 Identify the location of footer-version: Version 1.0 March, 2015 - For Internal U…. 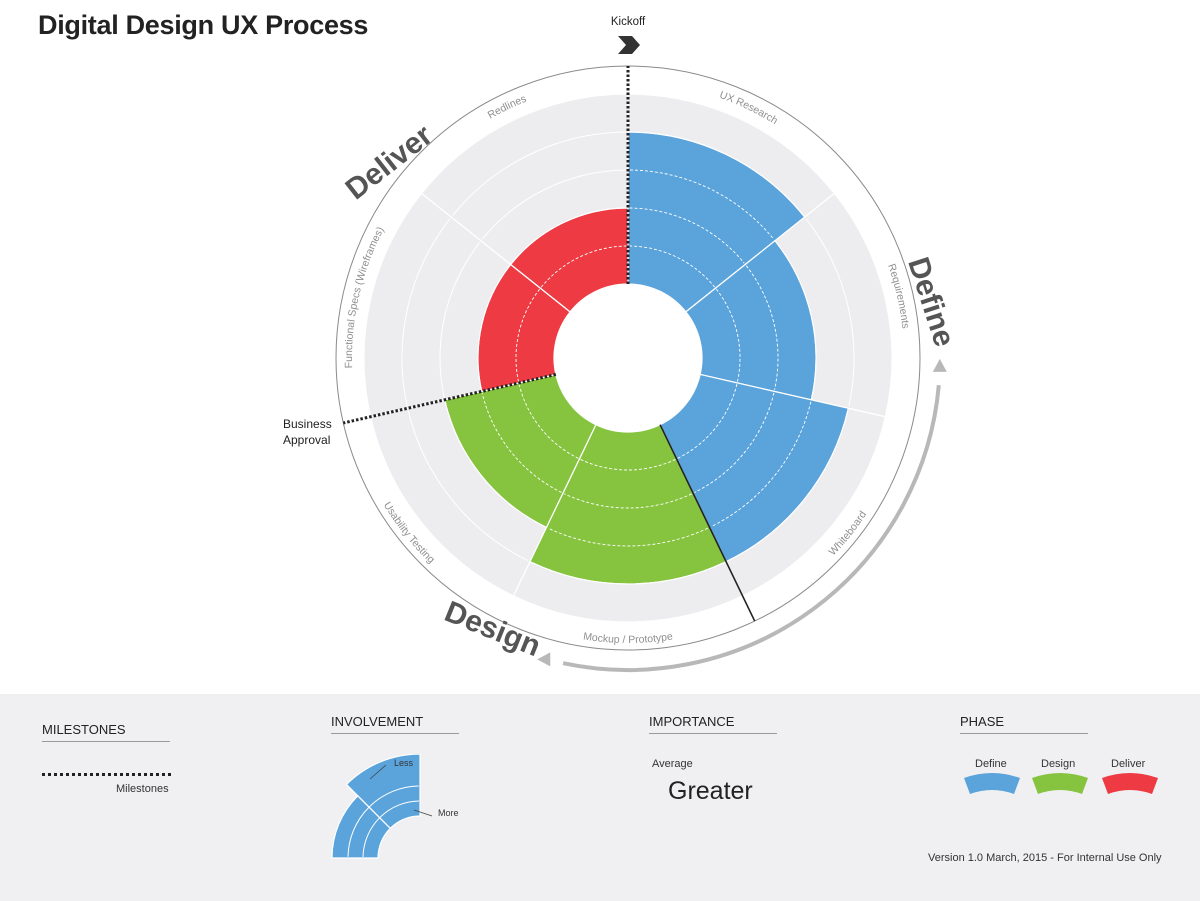
(1045, 858).